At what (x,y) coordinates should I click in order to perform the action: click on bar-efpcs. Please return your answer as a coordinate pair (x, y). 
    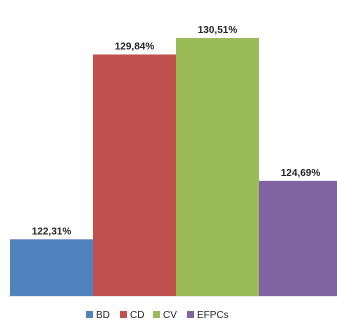
    Looking at the image, I should click on (298, 238).